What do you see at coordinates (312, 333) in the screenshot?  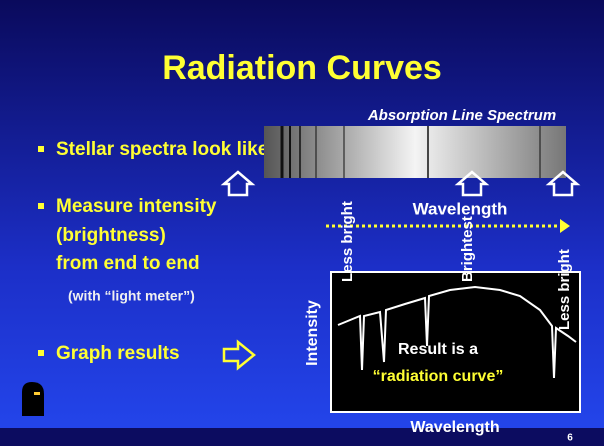 I see `y-axis-label: Intensity` at bounding box center [312, 333].